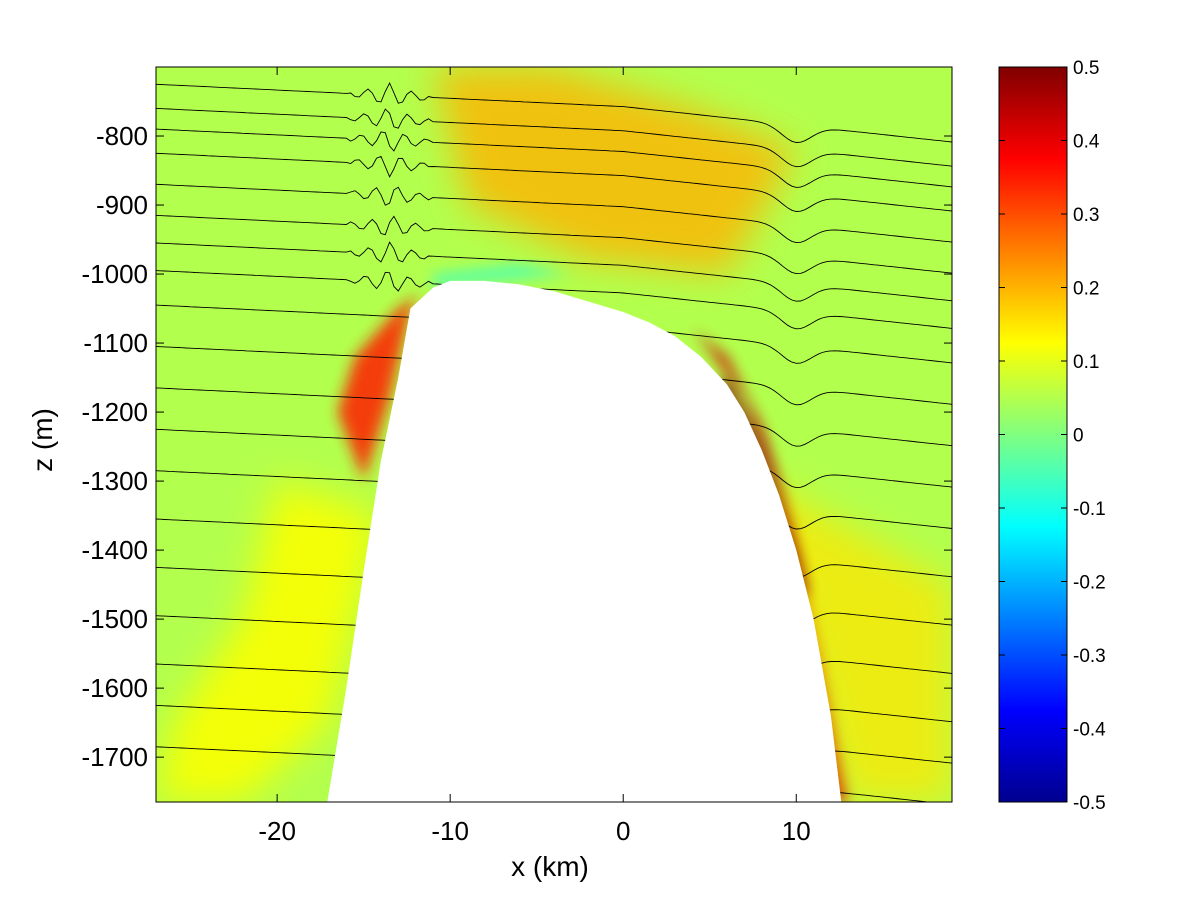  Describe the element at coordinates (1086, 289) in the screenshot. I see `colorbar-tick-label: 0.2` at that location.